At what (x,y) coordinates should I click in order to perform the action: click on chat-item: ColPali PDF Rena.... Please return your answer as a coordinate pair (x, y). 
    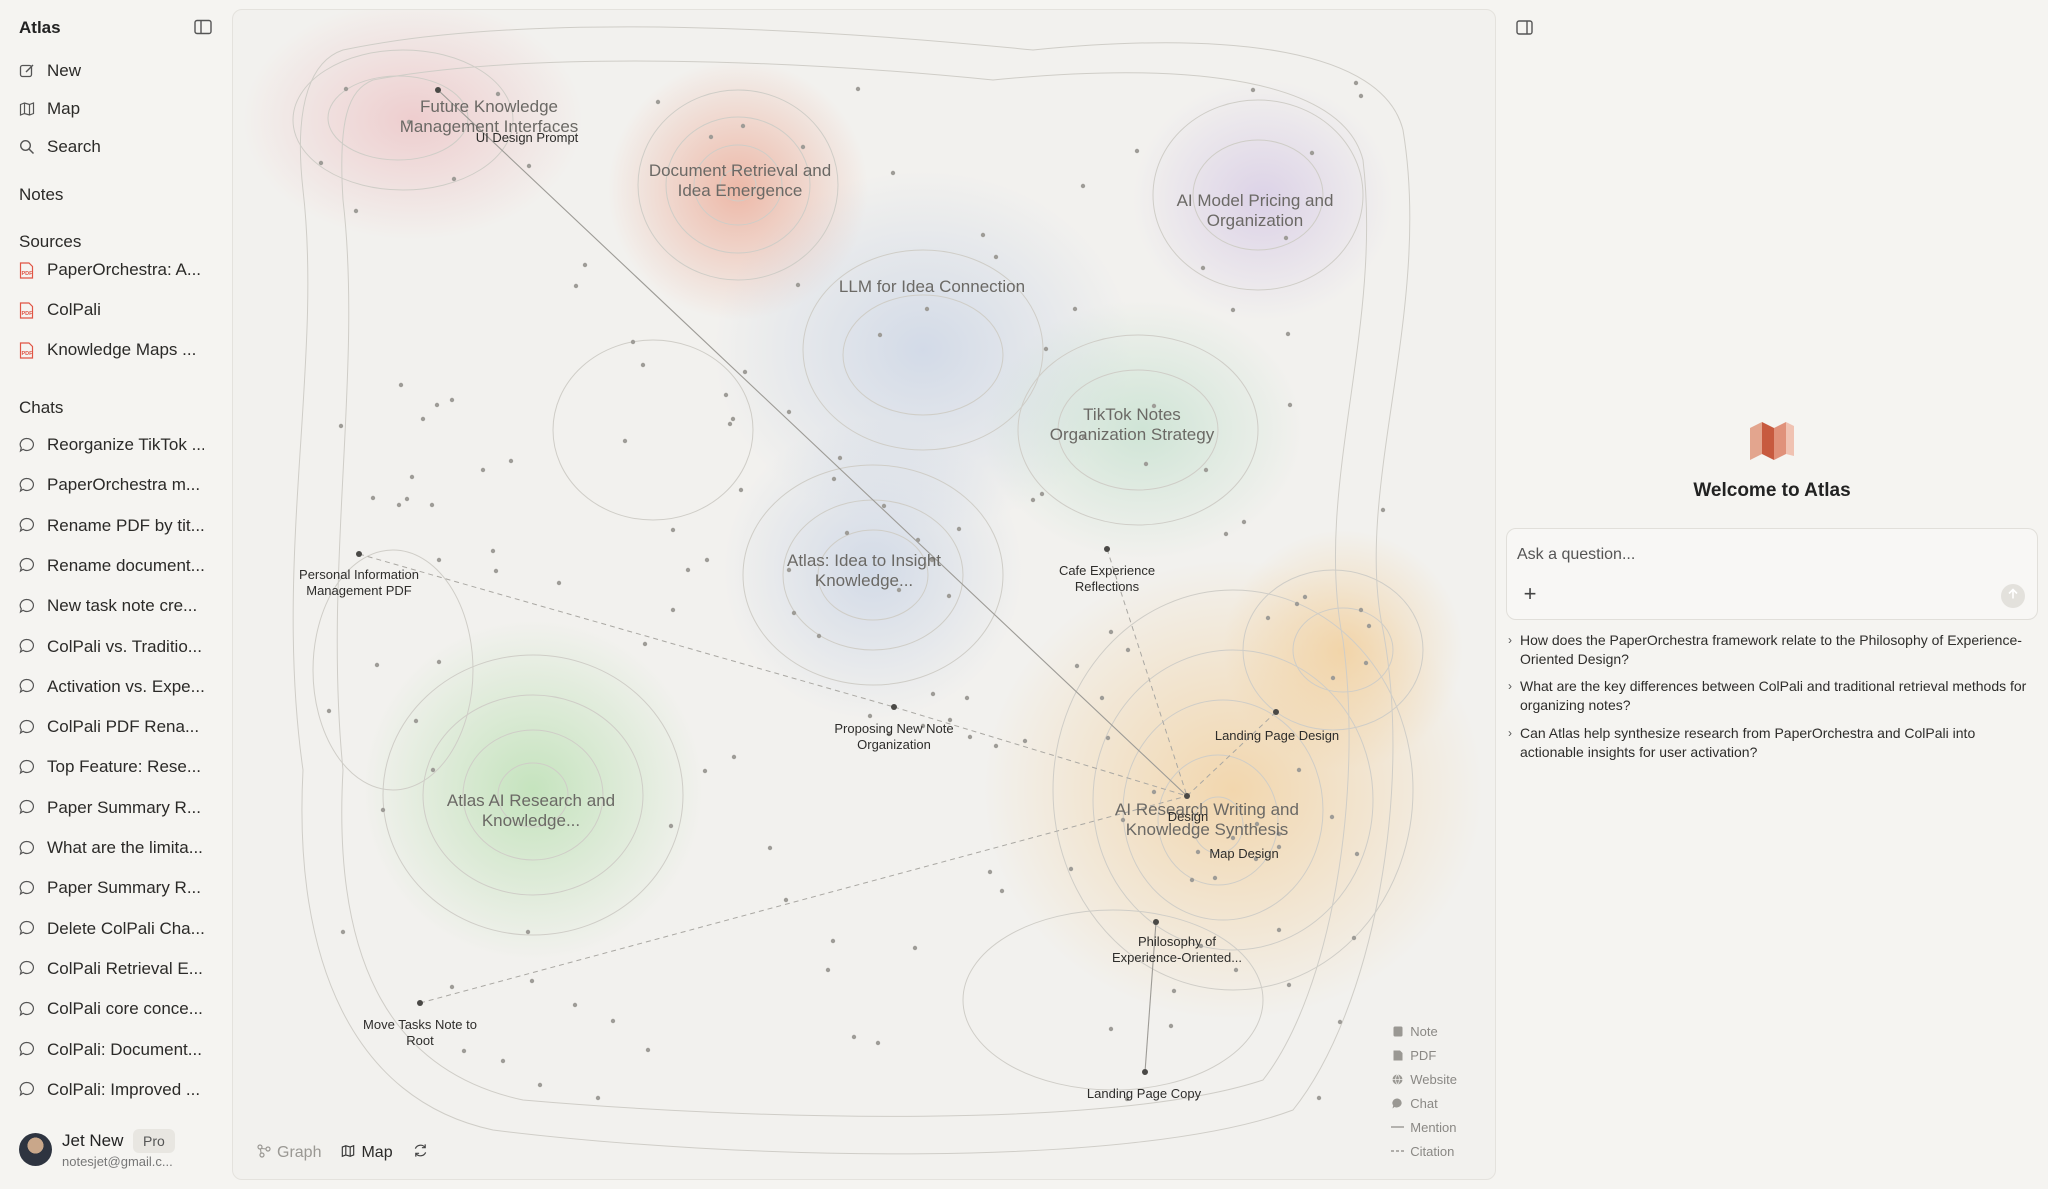
    Looking at the image, I should click on (111, 727).